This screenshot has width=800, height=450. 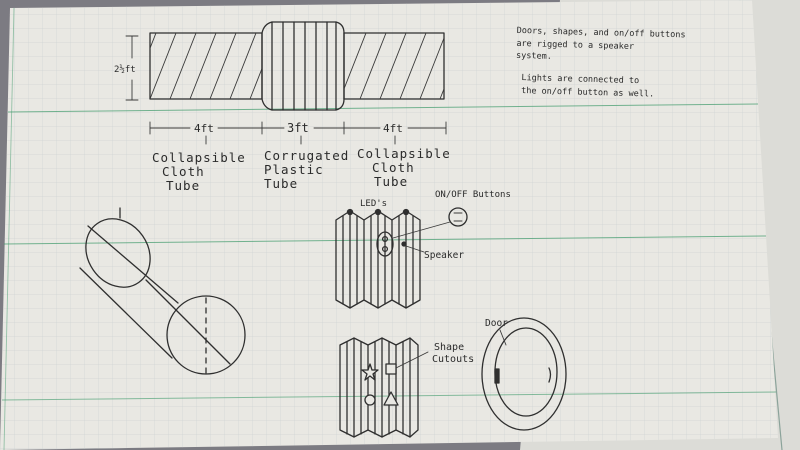 I want to click on left-tube-label: Collapsible Cloth Tube, so click(x=199, y=171).